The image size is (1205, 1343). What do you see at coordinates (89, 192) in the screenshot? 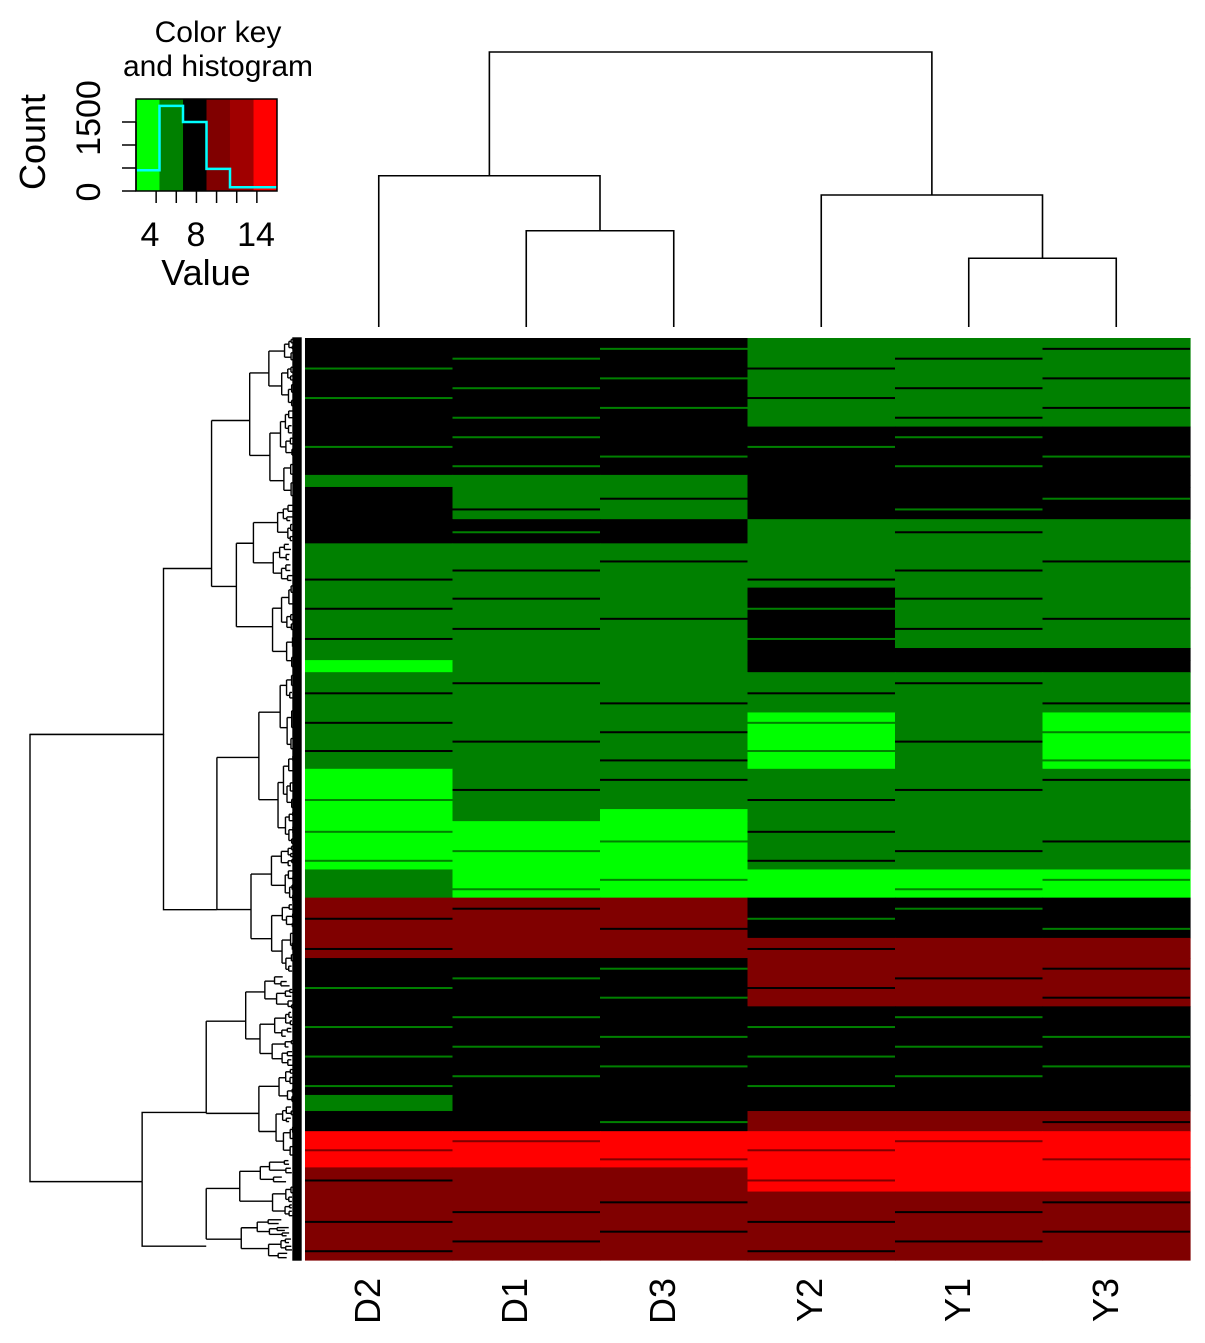
I see `color-key-ytick-0: 0` at bounding box center [89, 192].